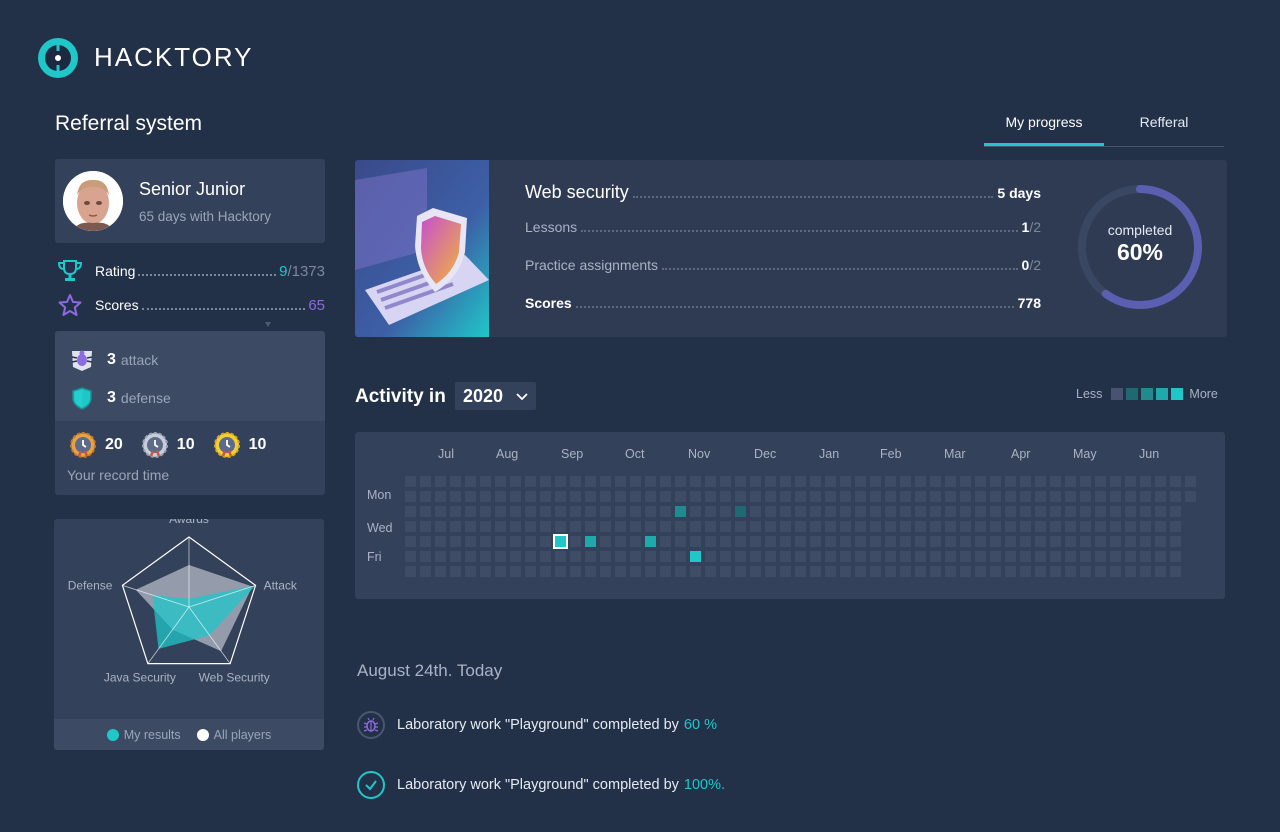 The image size is (1280, 832). What do you see at coordinates (1044, 125) in the screenshot?
I see `tab-my-progress: My progress` at bounding box center [1044, 125].